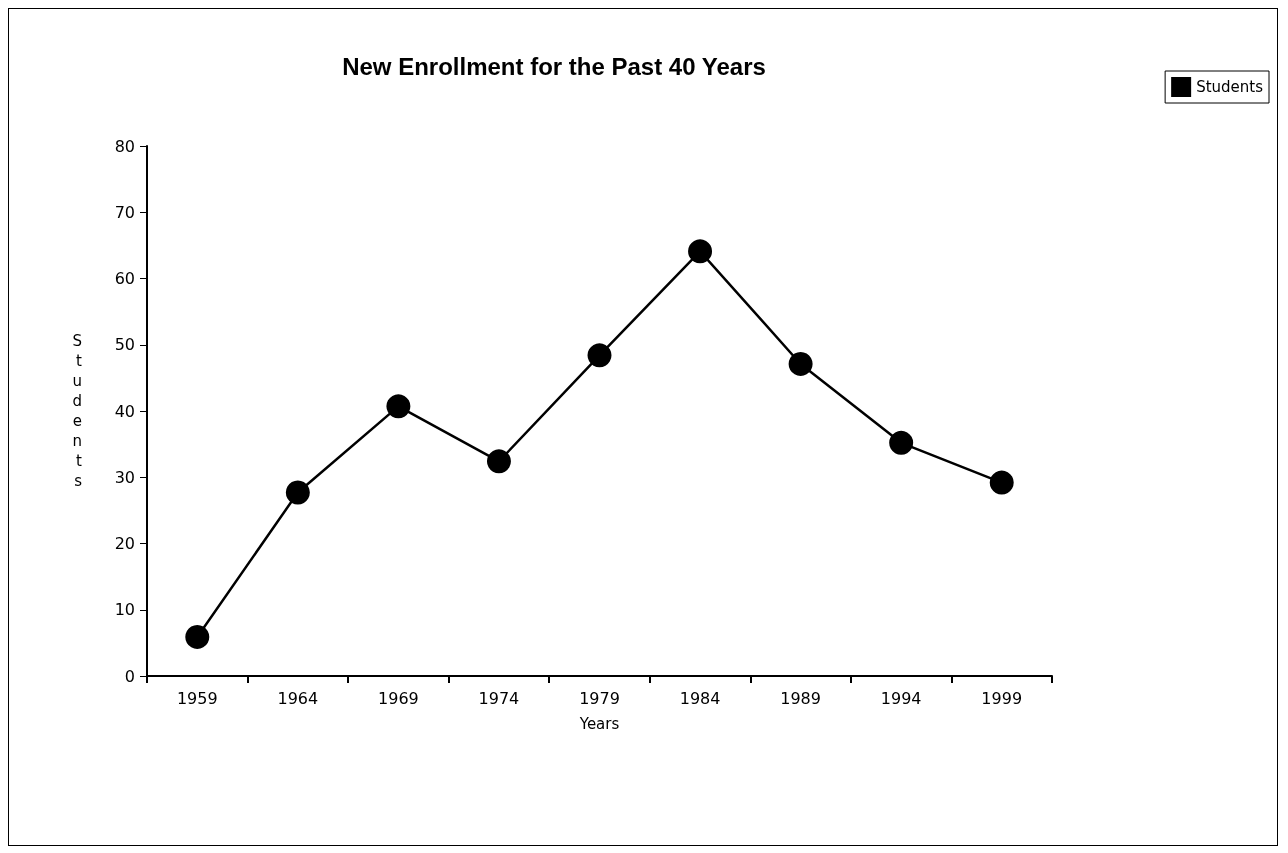  I want to click on x-tick-label: 1999, so click(1002, 698).